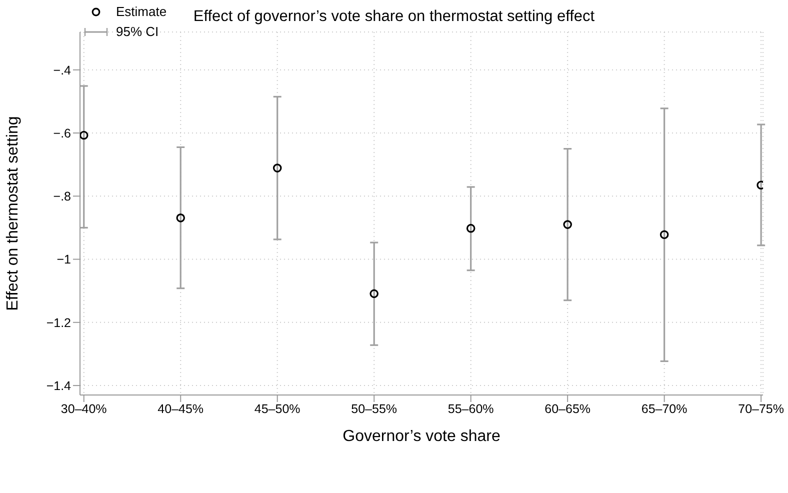 This screenshot has height=493, width=788. I want to click on x-tick-label: 65–70%, so click(664, 409).